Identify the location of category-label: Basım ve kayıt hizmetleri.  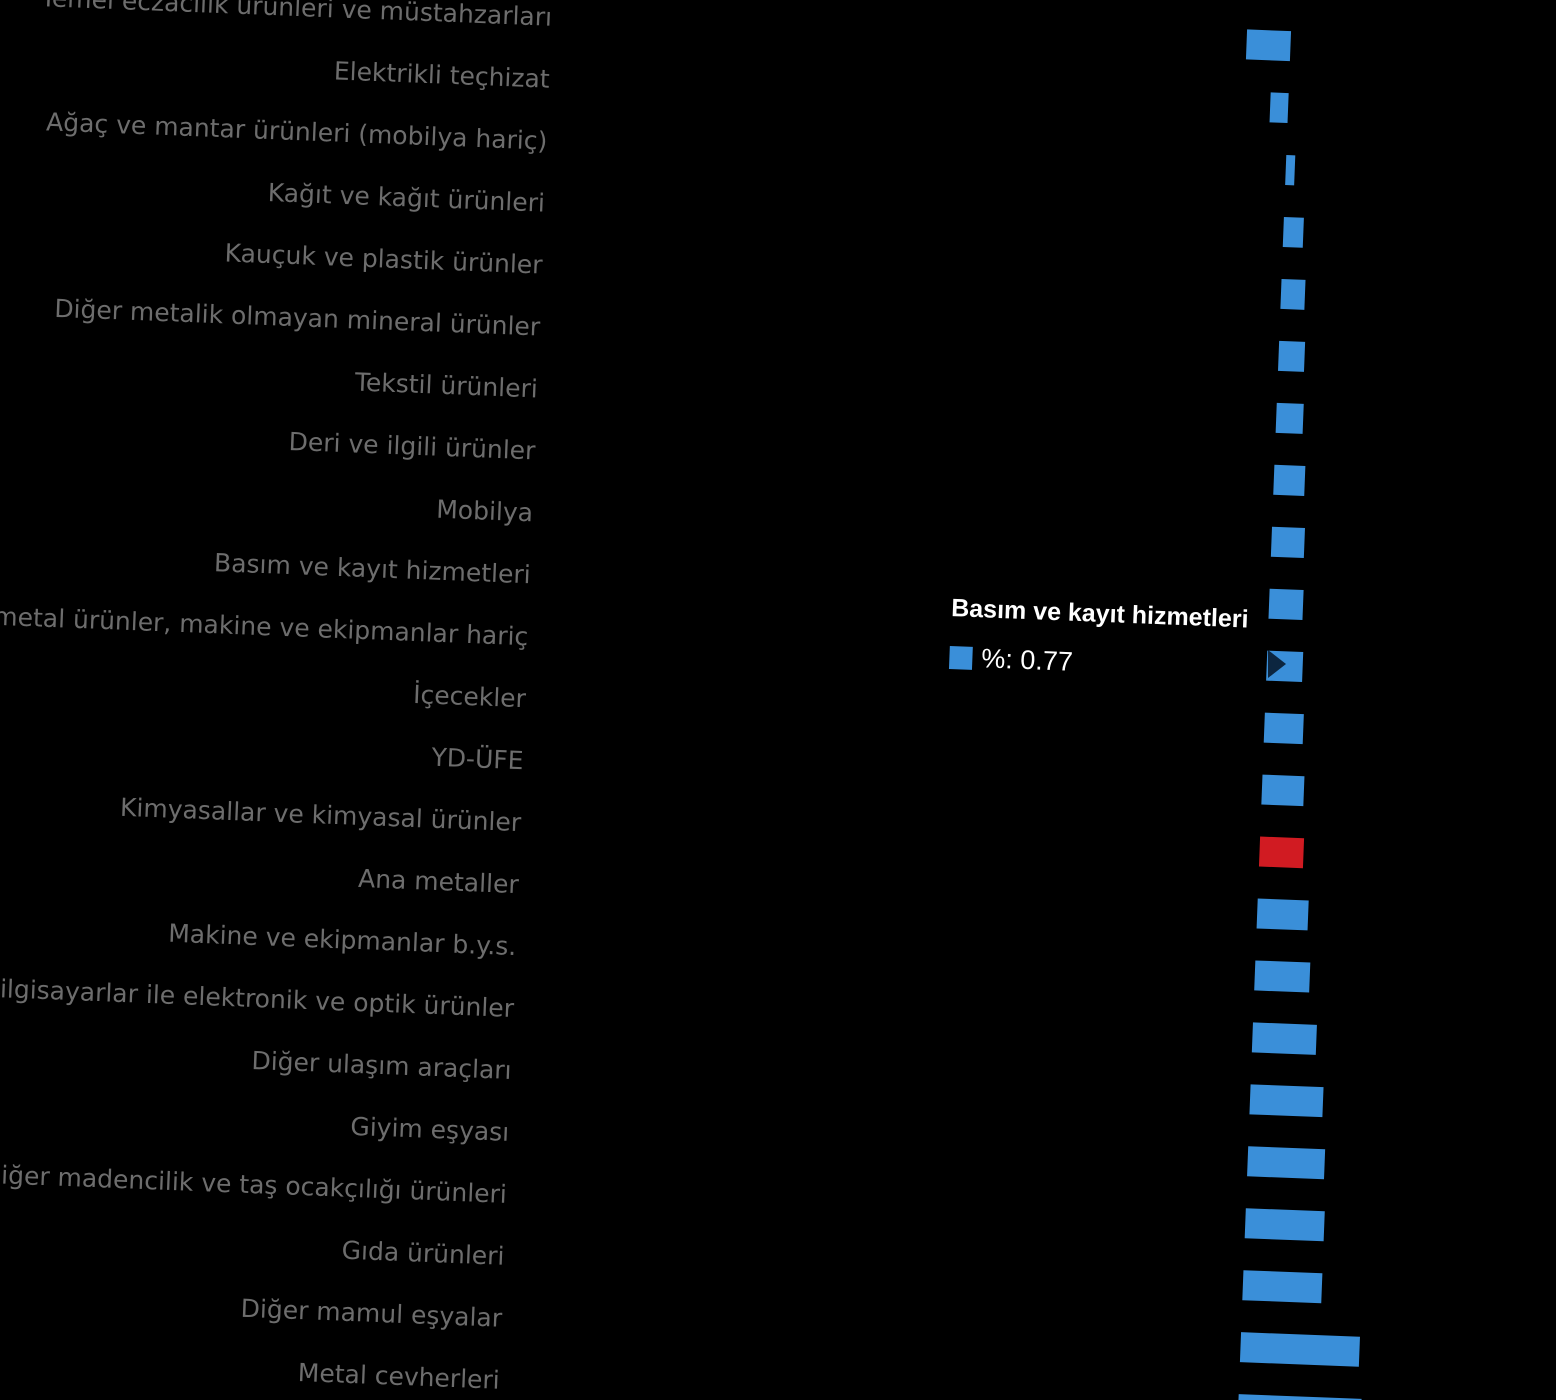
(372, 569).